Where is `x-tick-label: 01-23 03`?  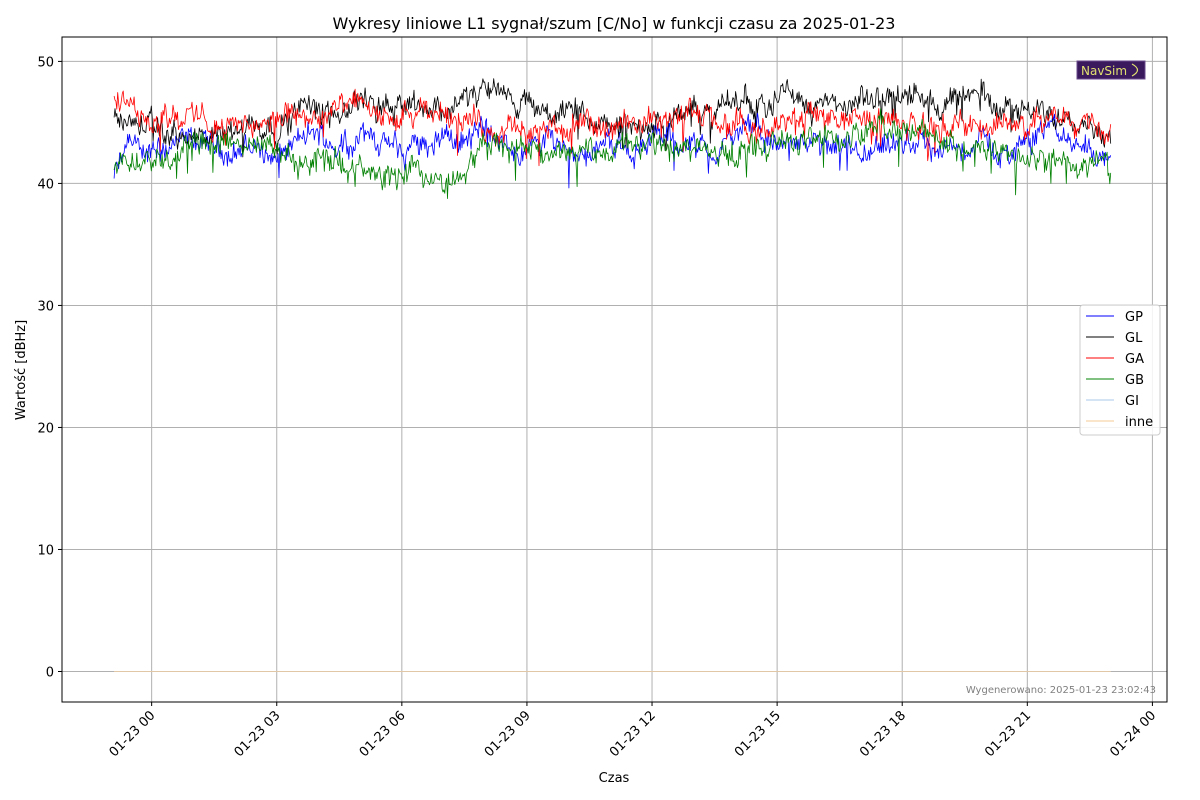 x-tick-label: 01-23 03 is located at coordinates (258, 734).